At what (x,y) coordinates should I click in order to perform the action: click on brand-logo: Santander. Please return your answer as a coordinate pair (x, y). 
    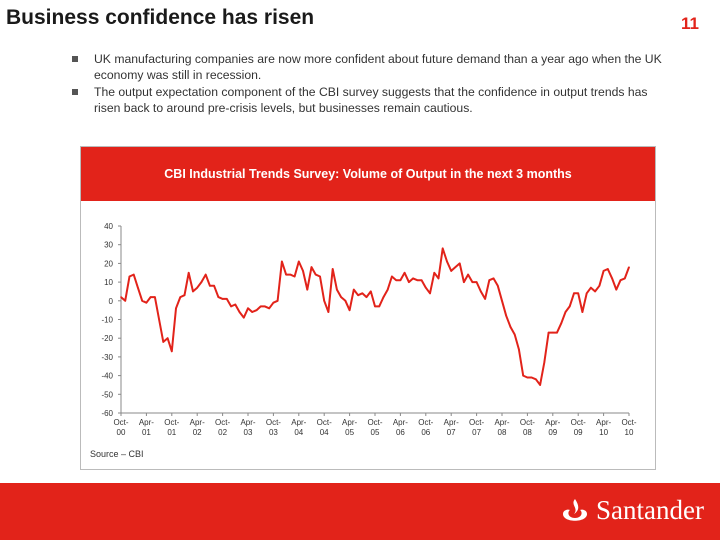
    Looking at the image, I should click on (632, 510).